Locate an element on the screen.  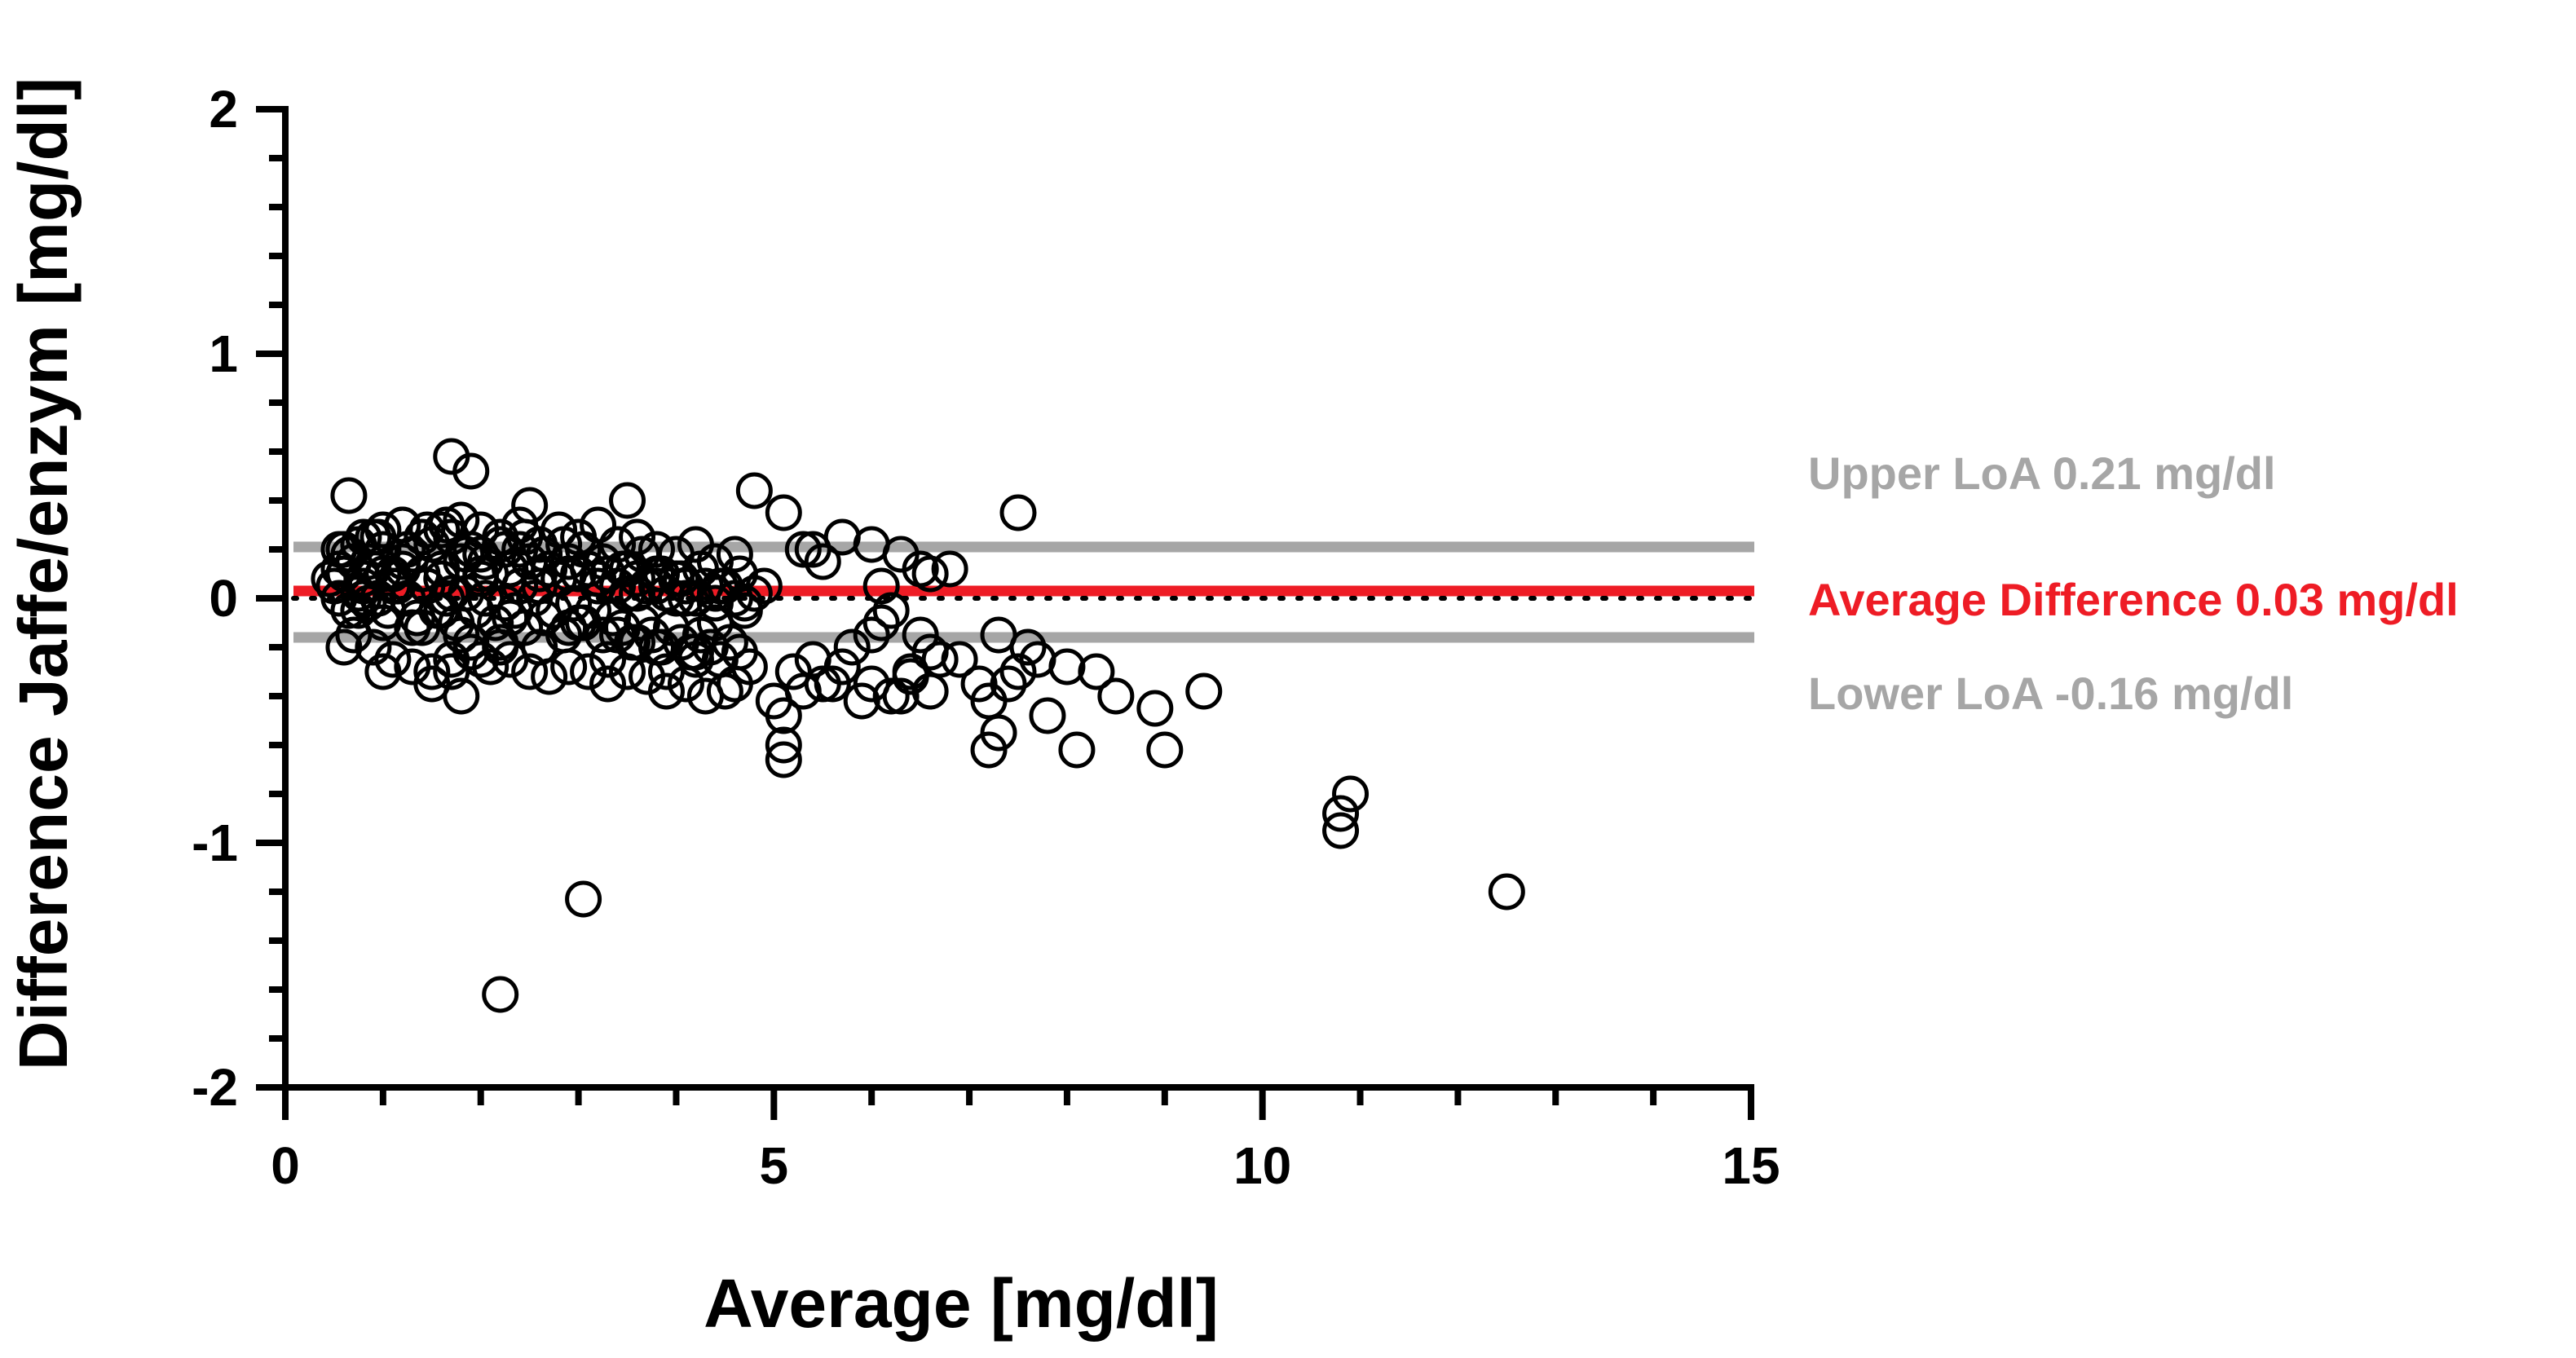
y-tick-label: -2 is located at coordinates (215, 1087).